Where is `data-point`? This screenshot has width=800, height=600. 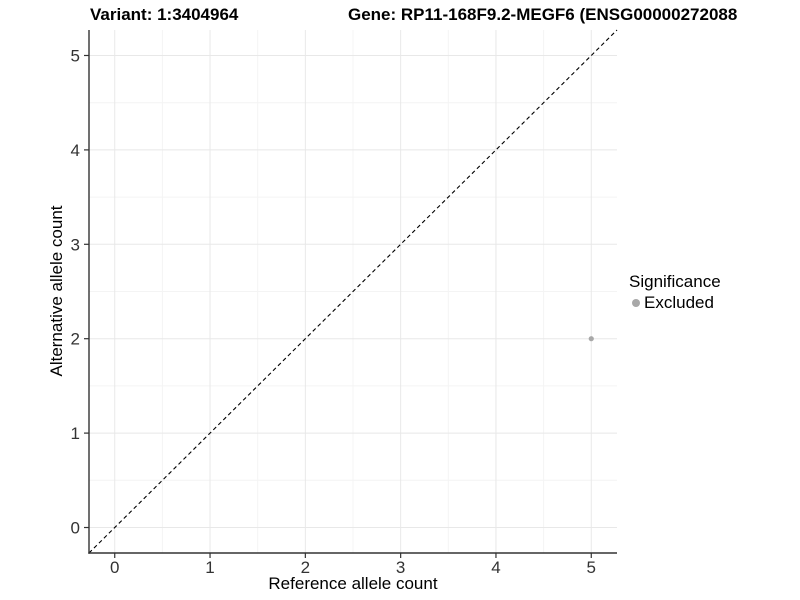
data-point is located at coordinates (591, 339).